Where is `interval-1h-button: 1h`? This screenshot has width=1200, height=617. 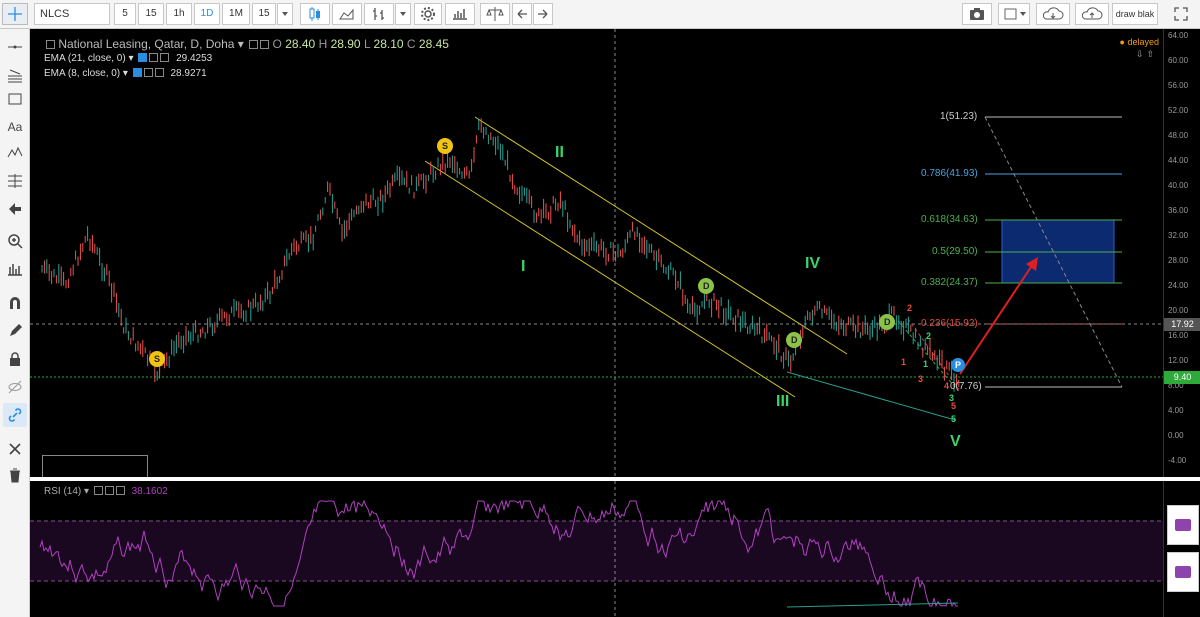 interval-1h-button: 1h is located at coordinates (179, 14).